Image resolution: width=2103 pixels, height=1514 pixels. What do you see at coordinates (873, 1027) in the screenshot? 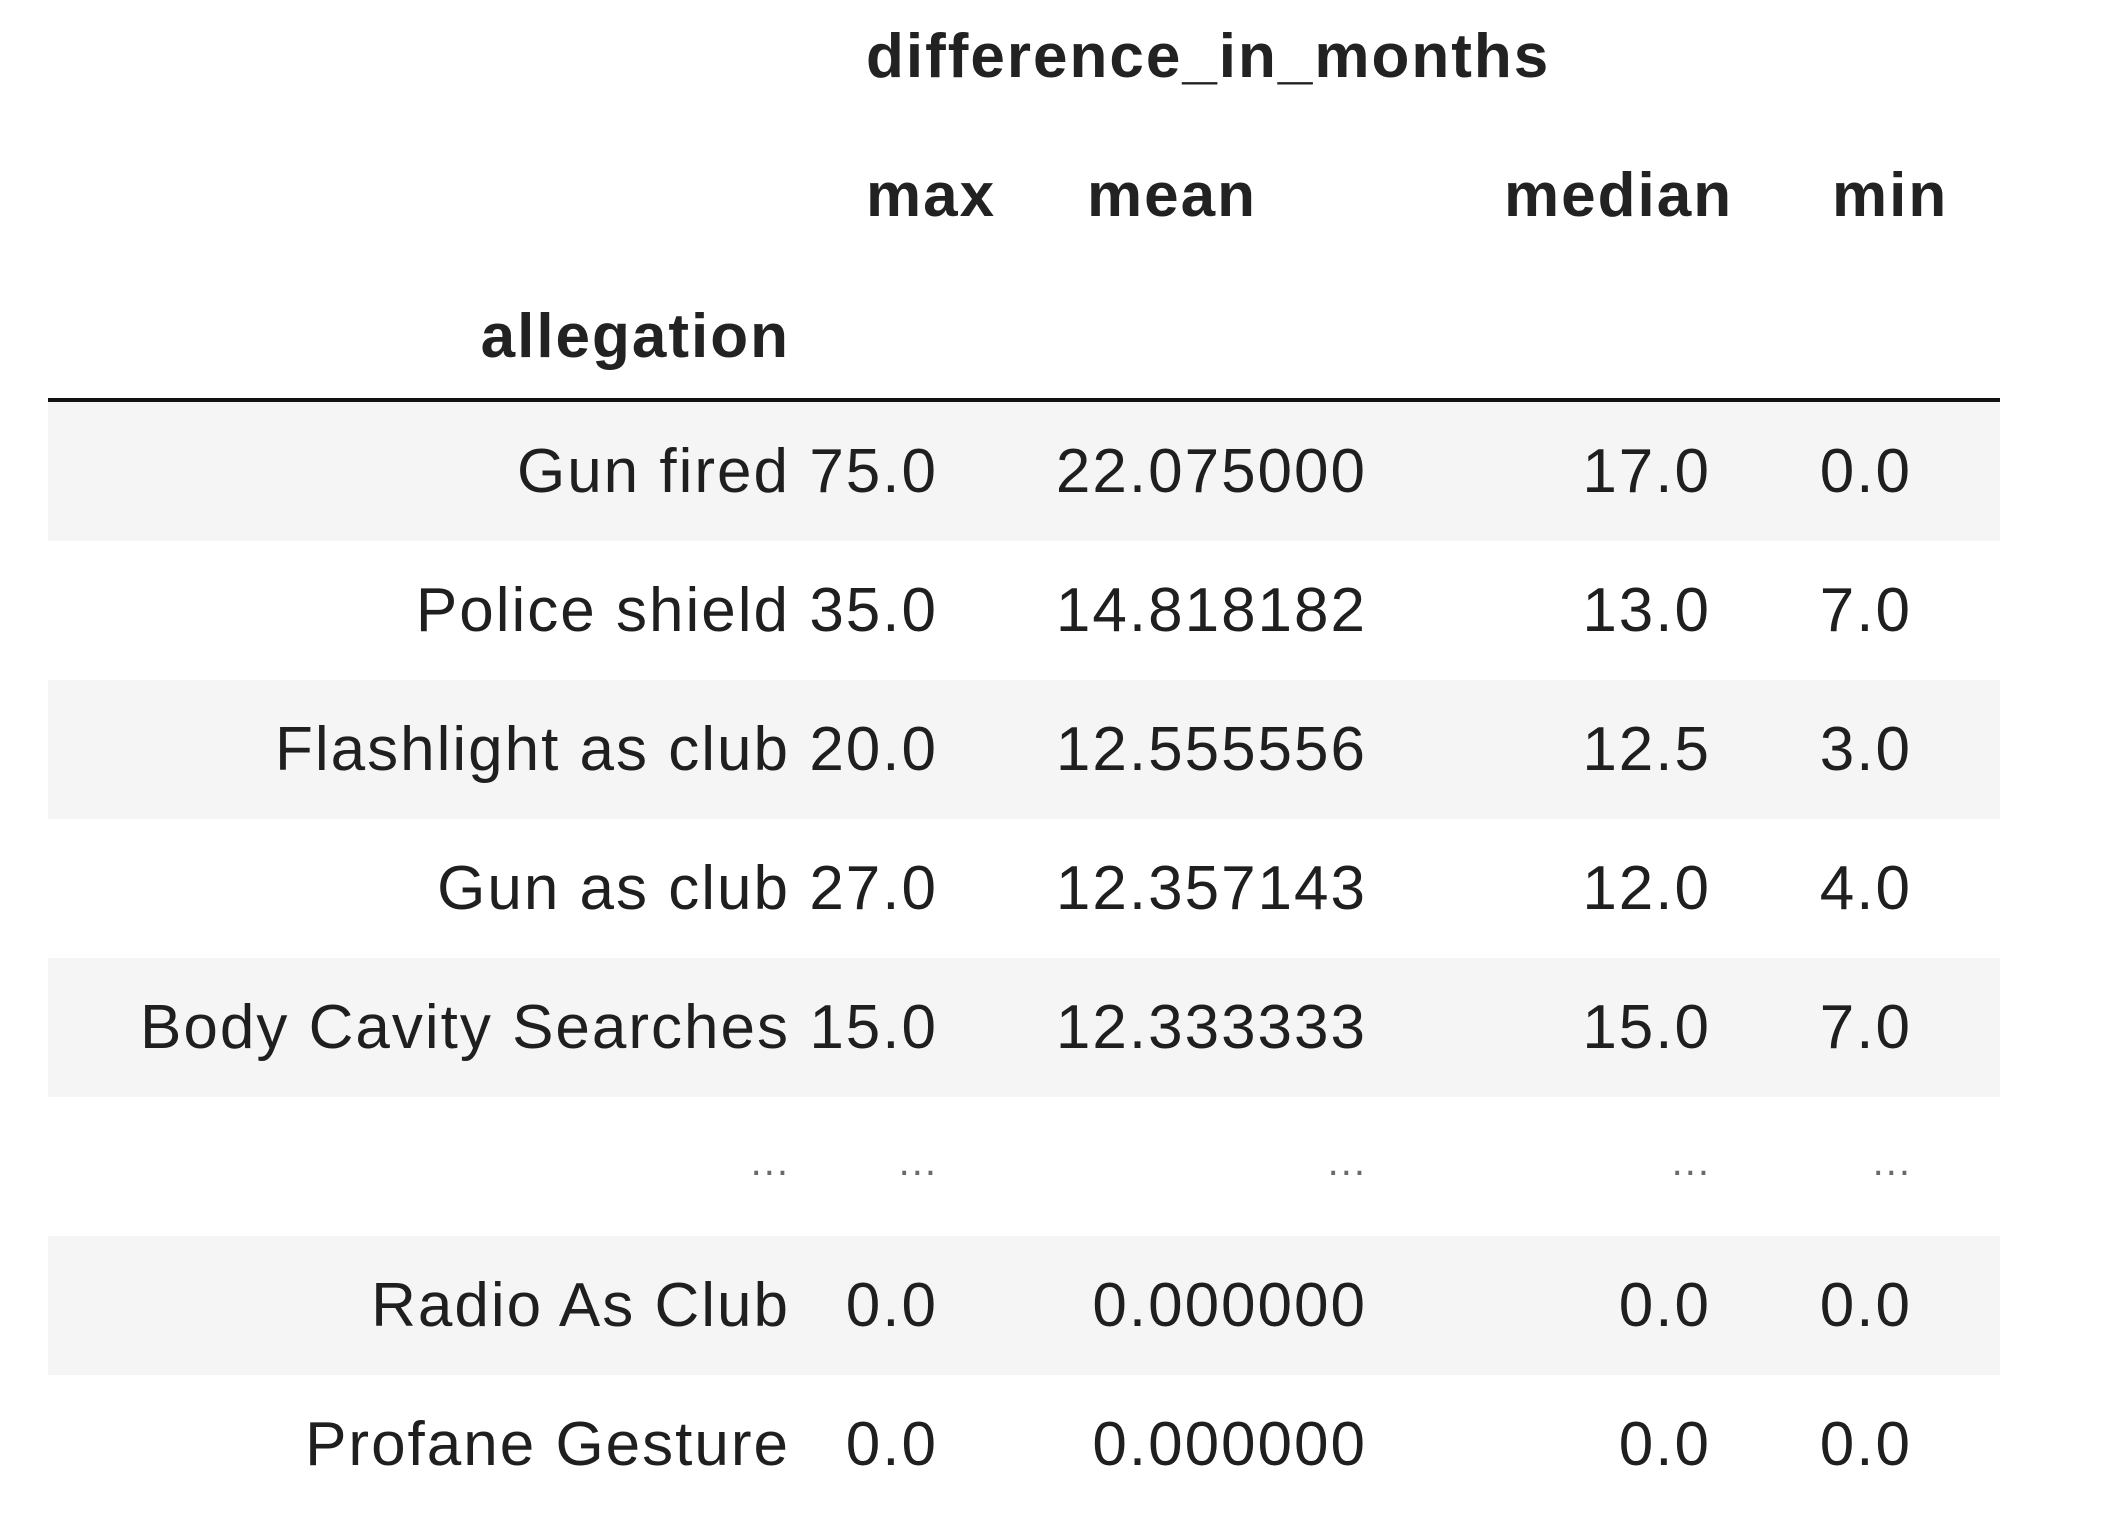
I see `cell-max: 15.0` at bounding box center [873, 1027].